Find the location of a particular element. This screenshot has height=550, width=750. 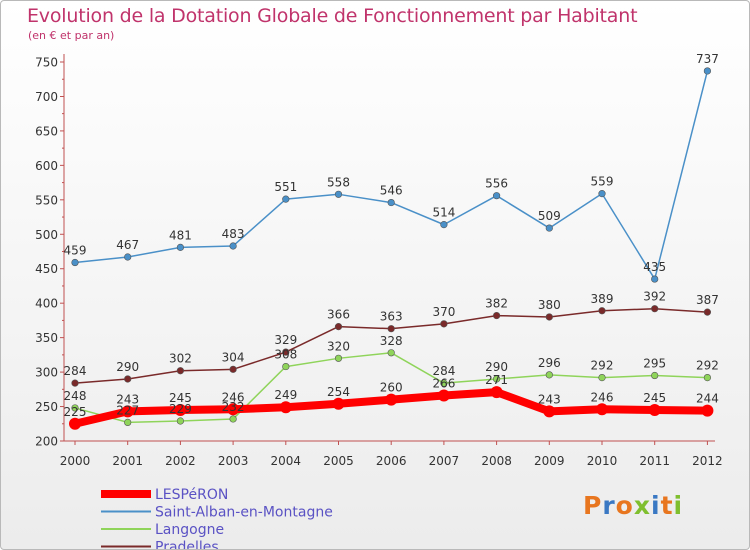

data-label: 266 is located at coordinates (443, 384).